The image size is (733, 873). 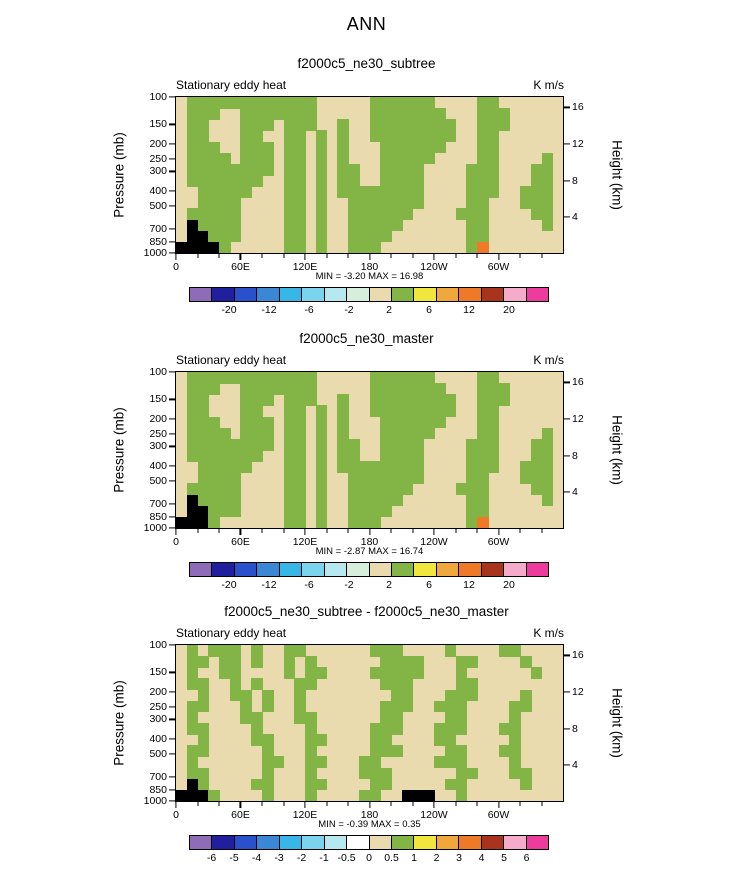 What do you see at coordinates (617, 723) in the screenshot?
I see `height-axis-title: Height (km)` at bounding box center [617, 723].